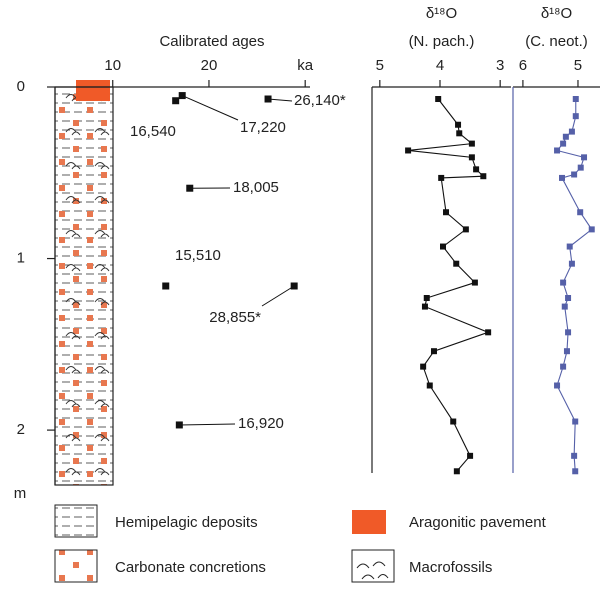 The width and height of the screenshot is (608, 589). Describe the element at coordinates (198, 255) in the screenshot. I see `age-label: 15,510` at that location.